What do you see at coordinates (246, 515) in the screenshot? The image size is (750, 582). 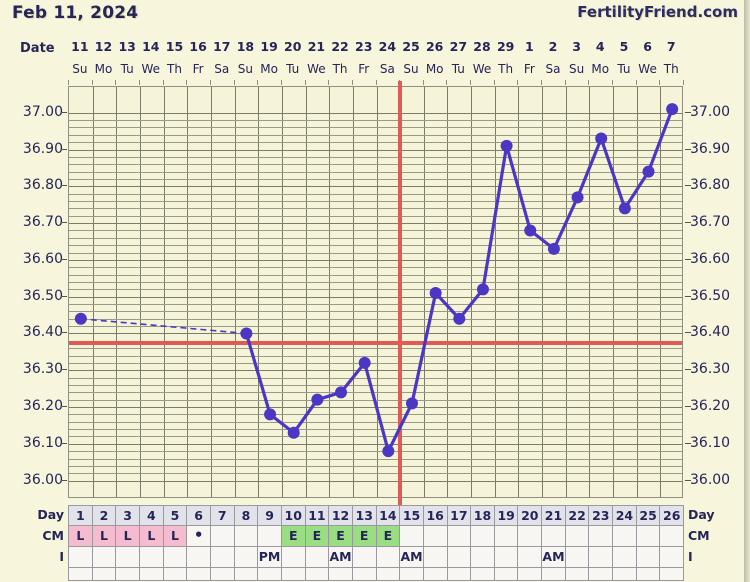 I see `cycle-day-cell-8: 8` at bounding box center [246, 515].